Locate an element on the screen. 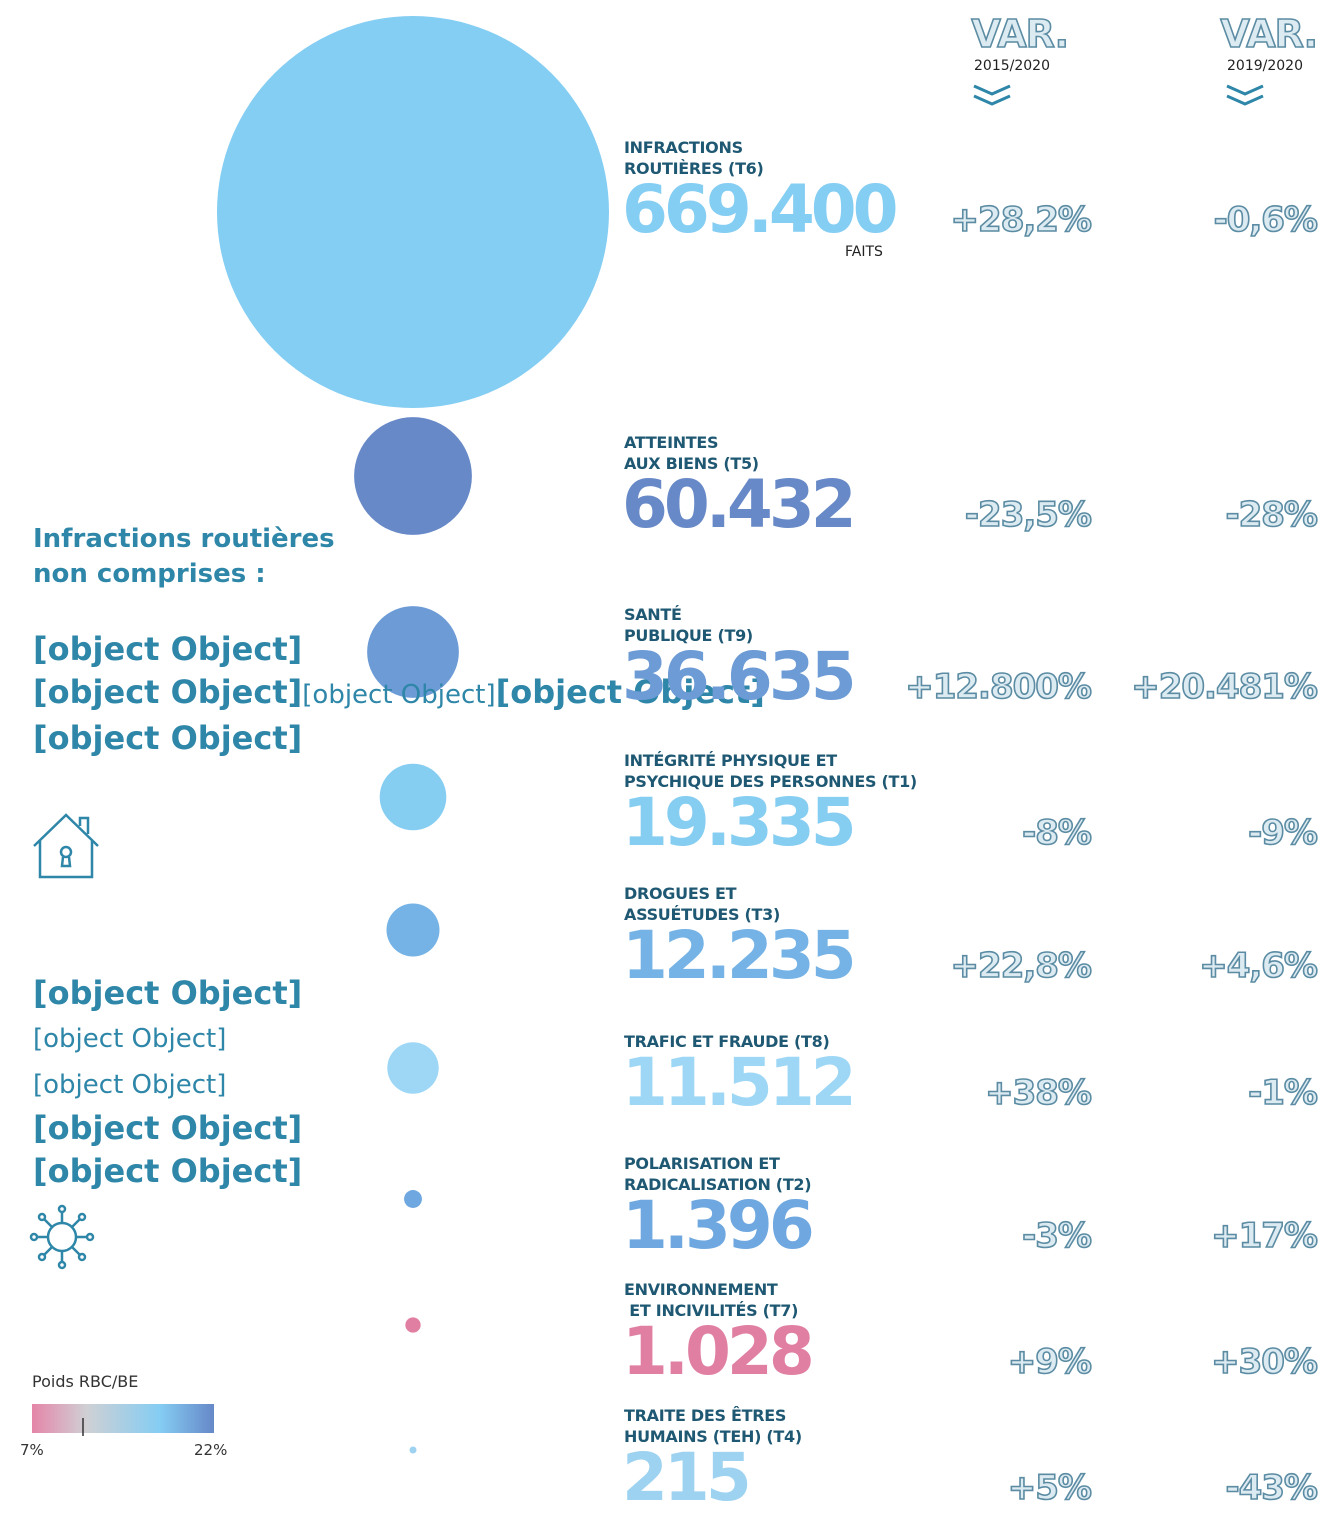 This screenshot has height=1516, width=1323. var1-title: VAR. is located at coordinates (1020, 34).